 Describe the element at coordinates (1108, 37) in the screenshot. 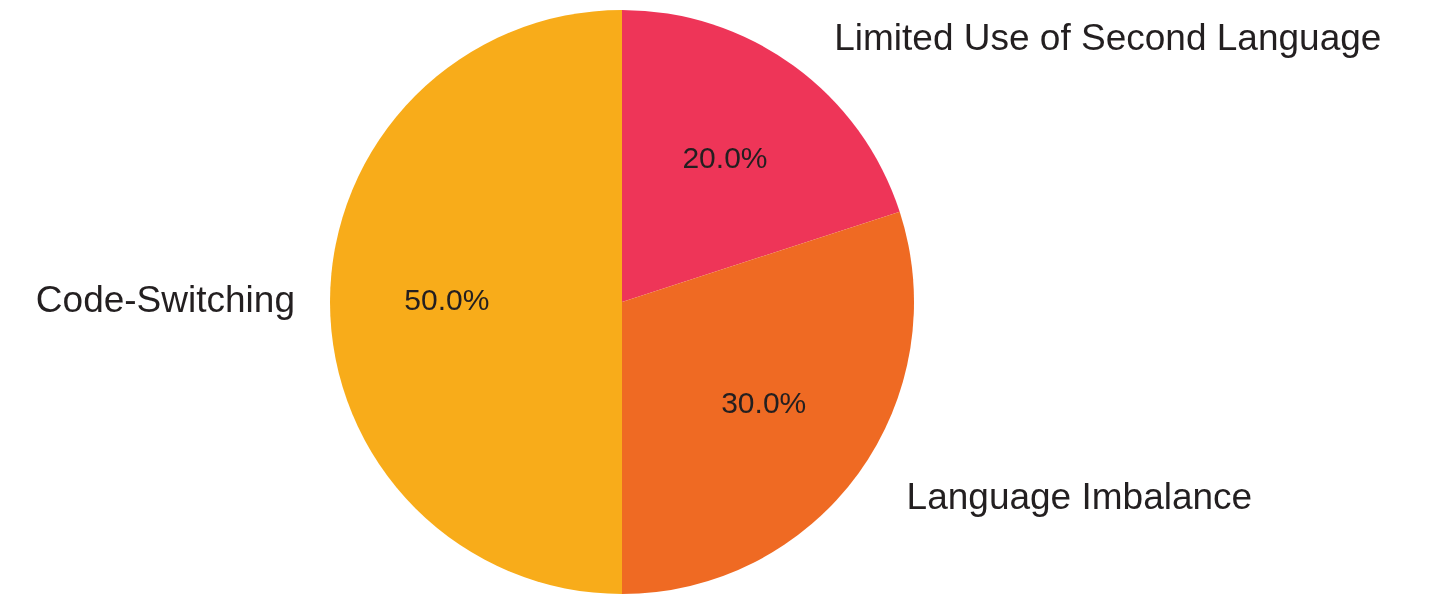

I see `slice-label: Limited Use of Second Language` at that location.